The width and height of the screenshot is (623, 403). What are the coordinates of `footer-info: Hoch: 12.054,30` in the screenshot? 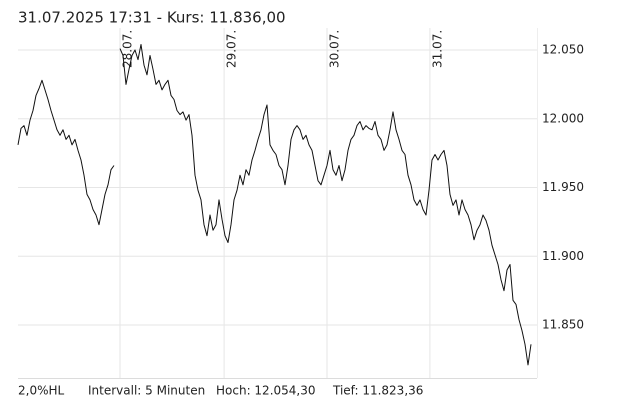 It's located at (266, 391).